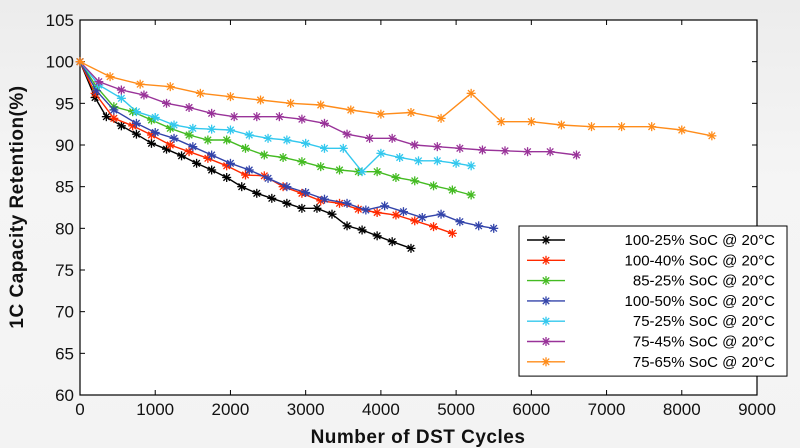 The height and width of the screenshot is (448, 800). I want to click on x-tick-label: 7000, so click(607, 409).